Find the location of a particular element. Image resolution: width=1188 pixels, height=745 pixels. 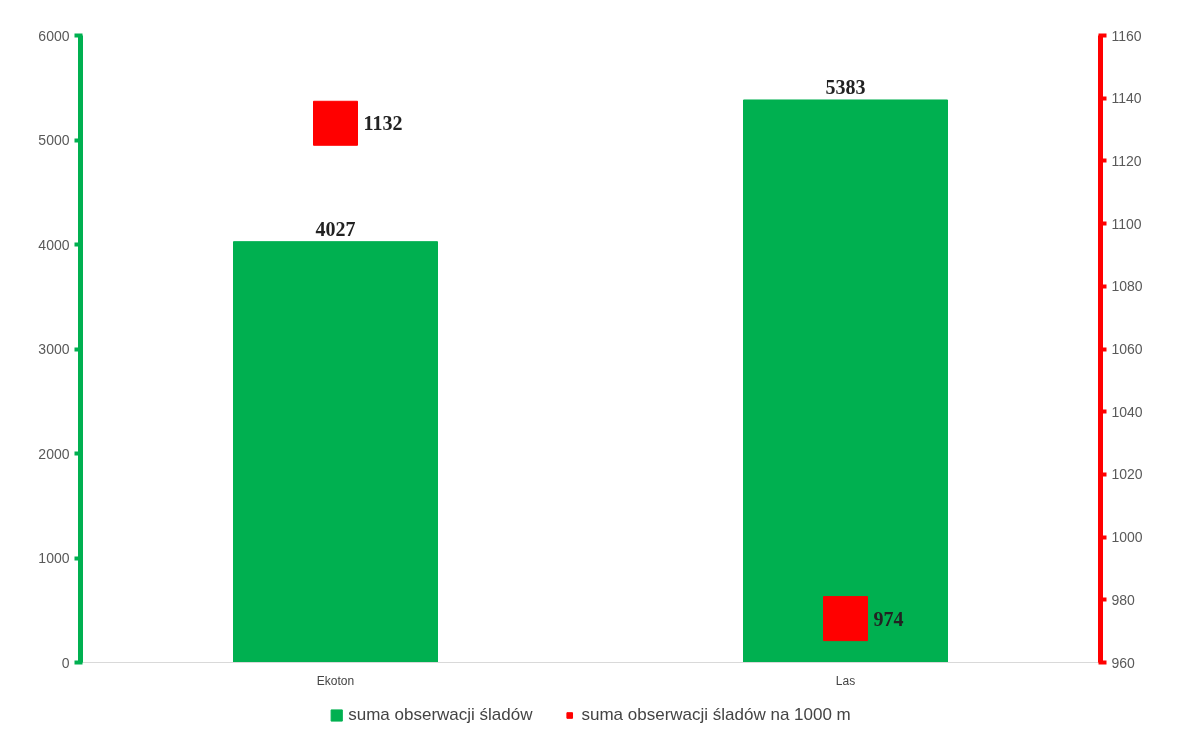

y-tick-label: 6000 is located at coordinates (54, 35).